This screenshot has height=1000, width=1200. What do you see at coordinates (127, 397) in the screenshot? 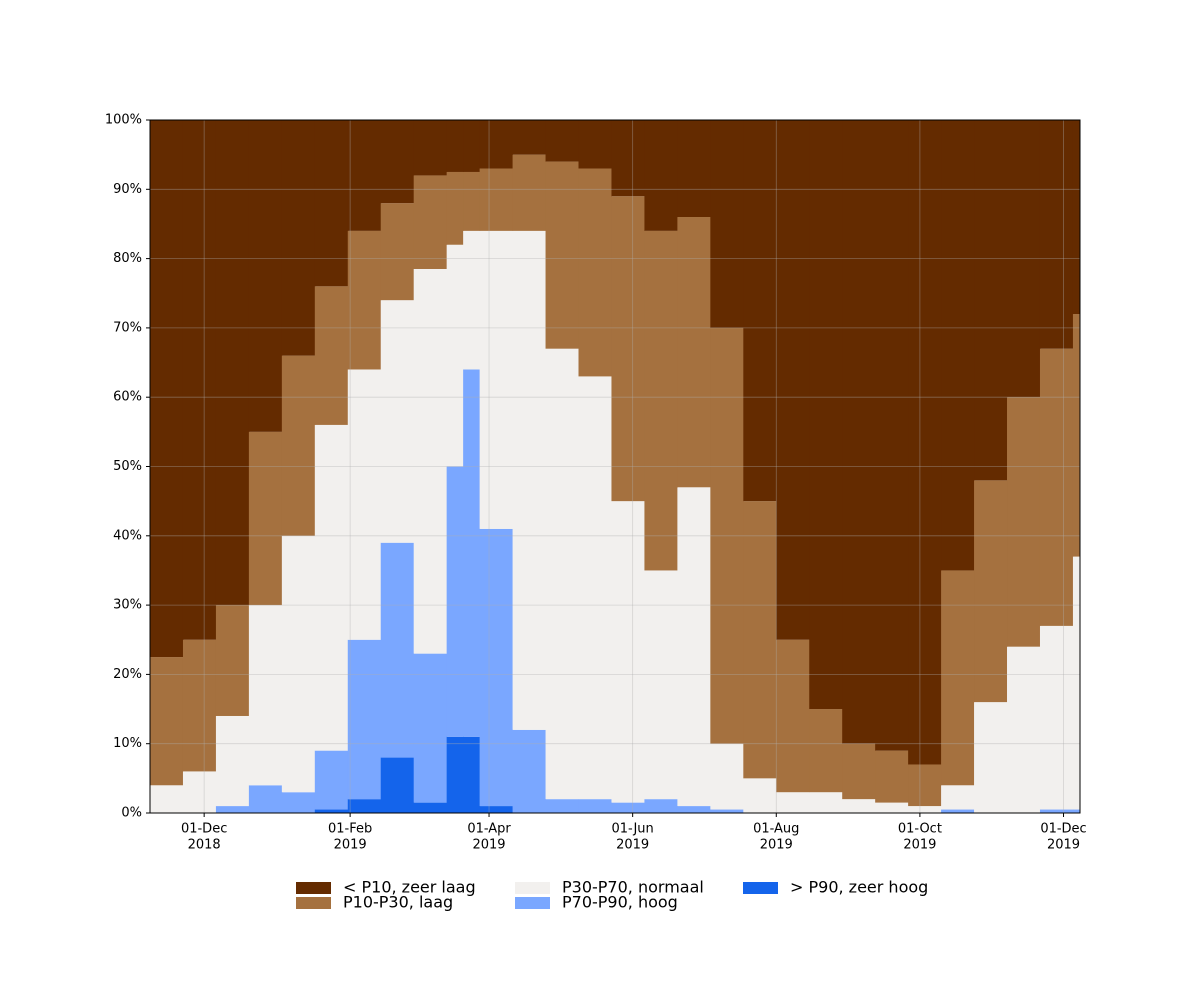
I see `y-tick-label: 60%` at bounding box center [127, 397].